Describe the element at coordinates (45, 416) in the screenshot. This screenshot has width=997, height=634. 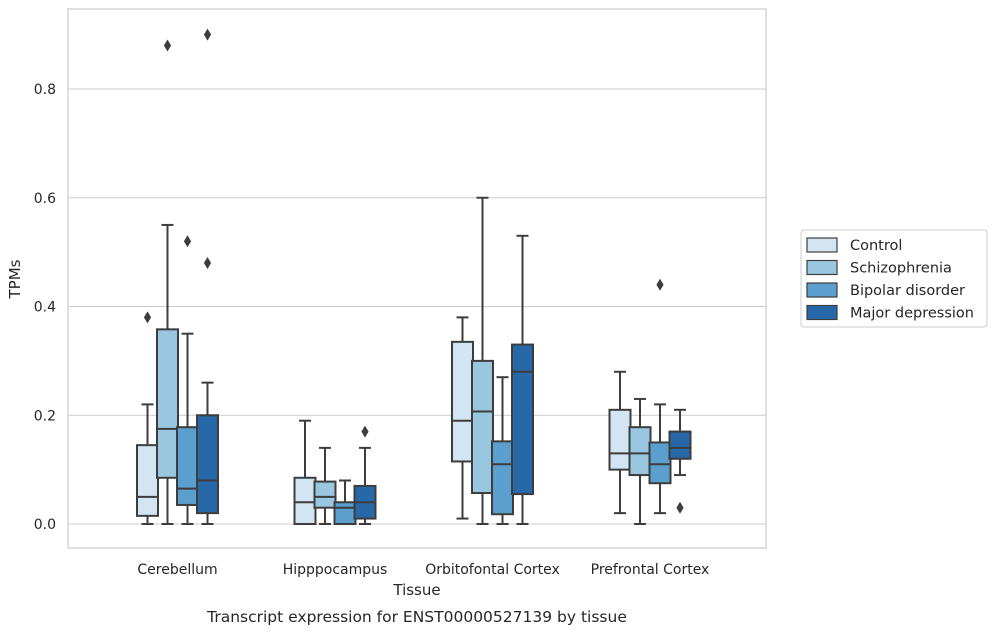
I see `y-tick-label: 0.2` at that location.